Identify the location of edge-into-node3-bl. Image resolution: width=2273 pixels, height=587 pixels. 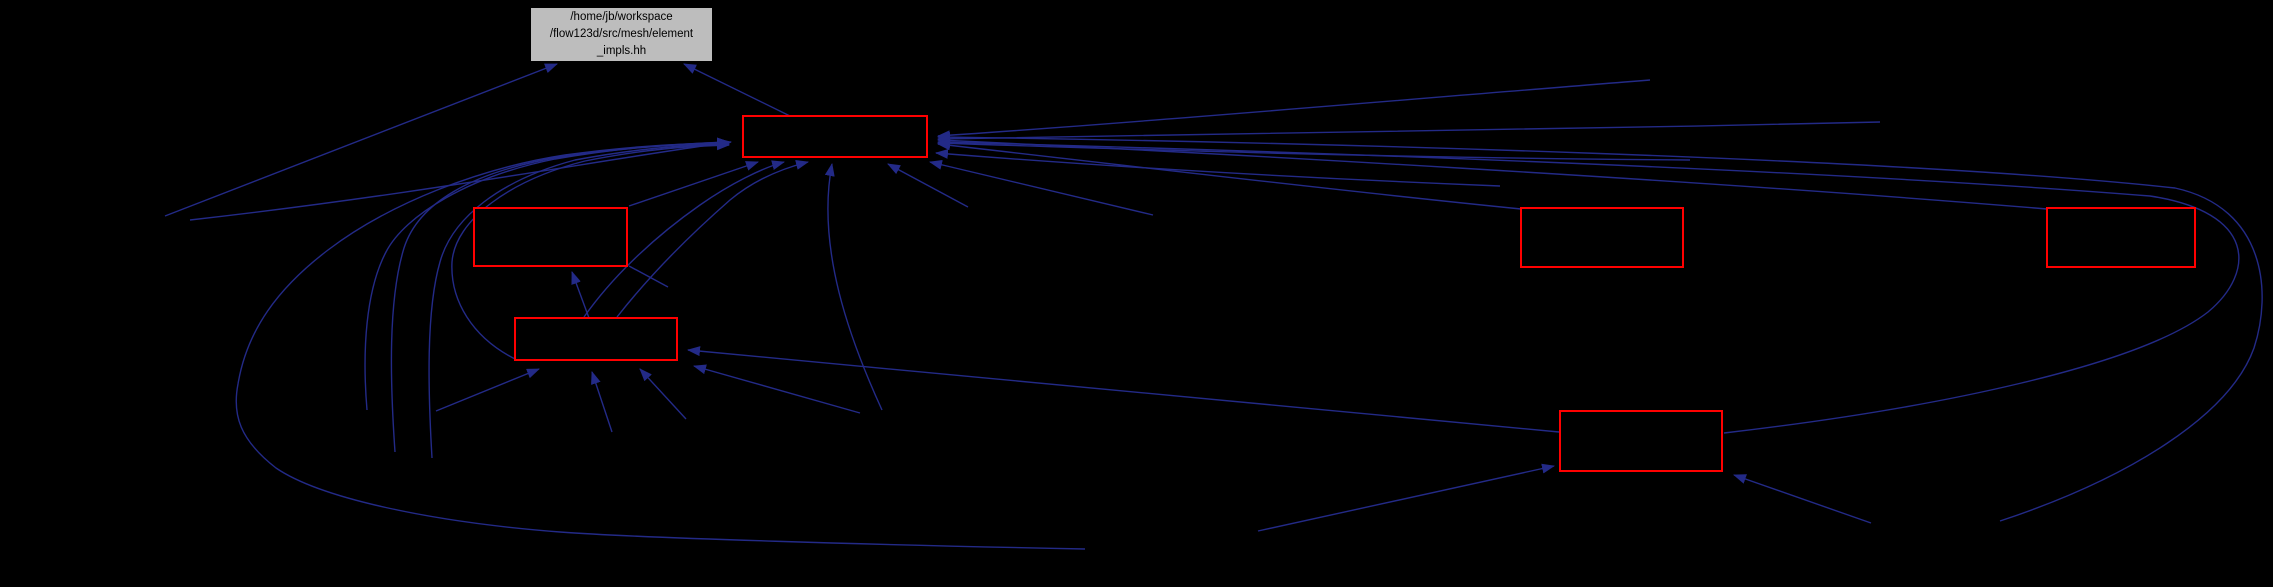
(487, 390).